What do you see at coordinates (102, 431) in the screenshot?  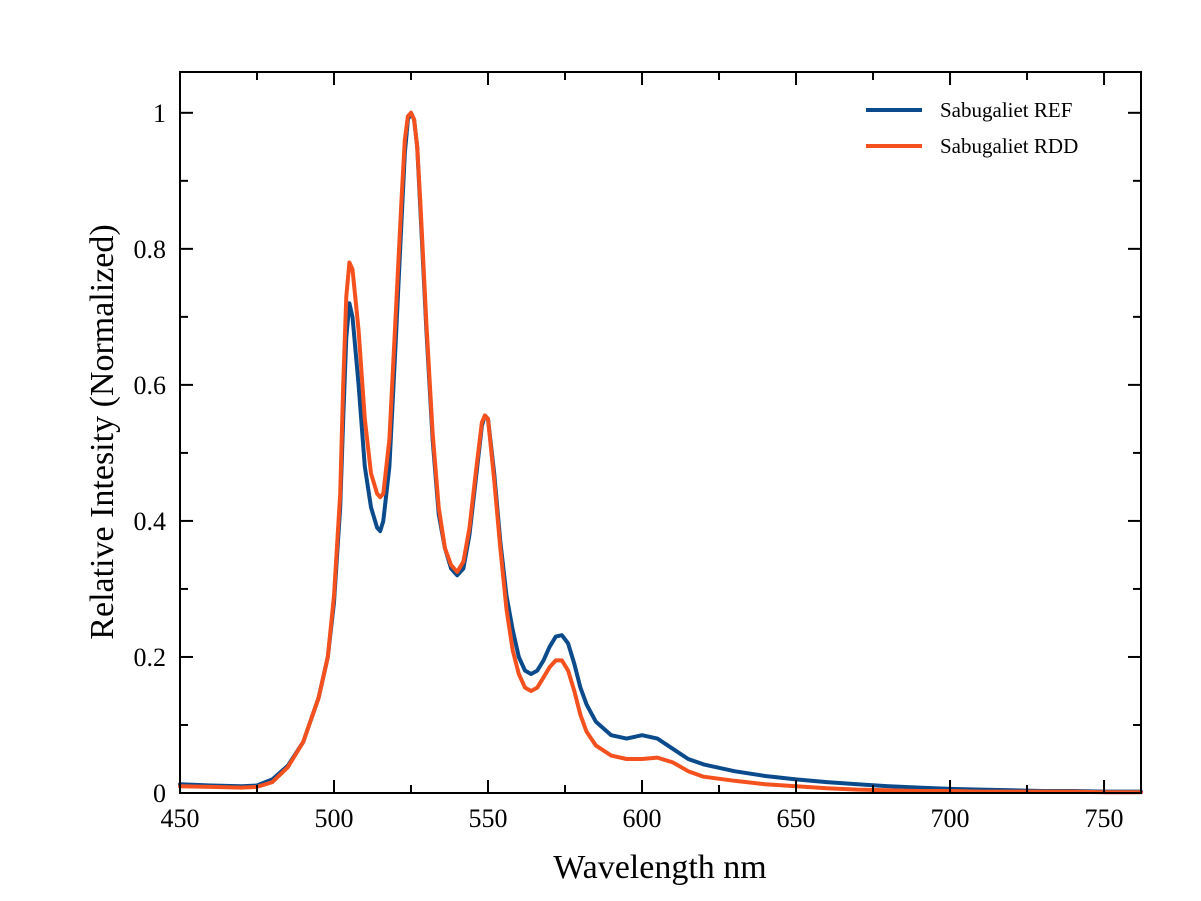 I see `y-axis-title: Relative Intesity (Normalized)` at bounding box center [102, 431].